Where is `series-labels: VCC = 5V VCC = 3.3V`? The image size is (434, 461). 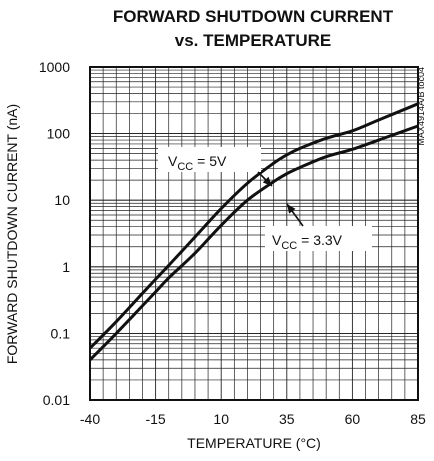
series-labels: VCC = 5V VCC = 3.3V is located at coordinates (265, 199).